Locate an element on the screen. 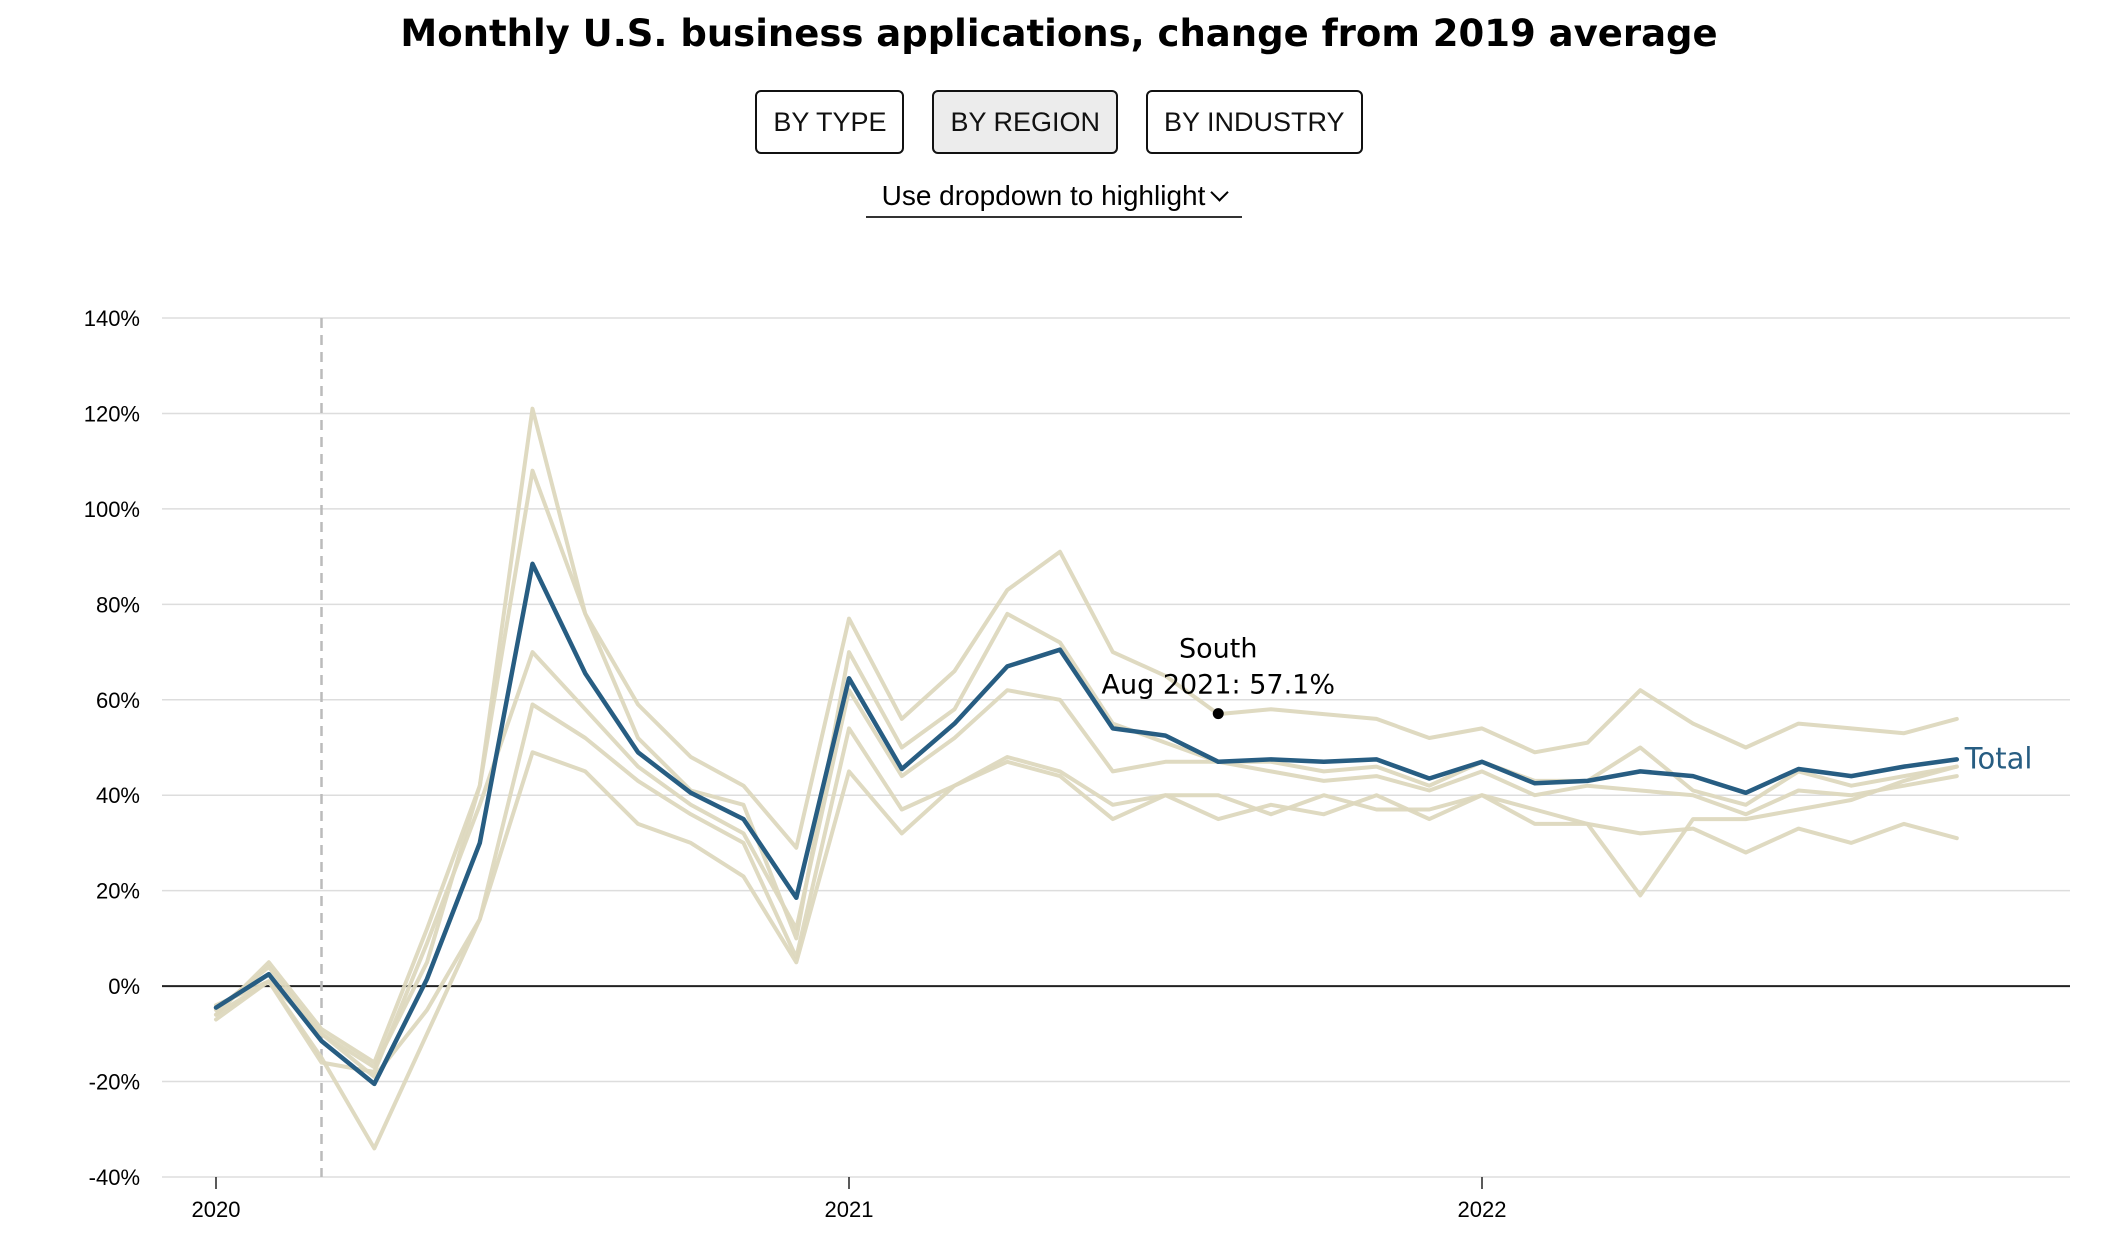 The height and width of the screenshot is (1258, 2118). y-tick-label: 0% is located at coordinates (124, 986).